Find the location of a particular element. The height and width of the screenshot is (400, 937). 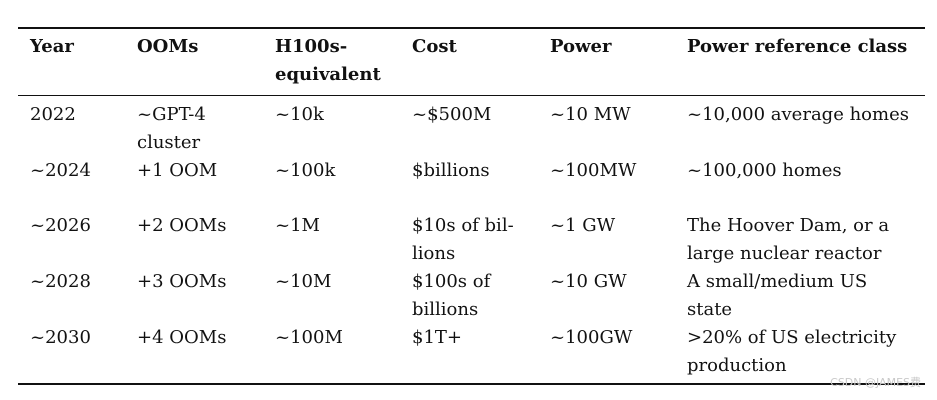

table-bottom-rule is located at coordinates (471, 384).